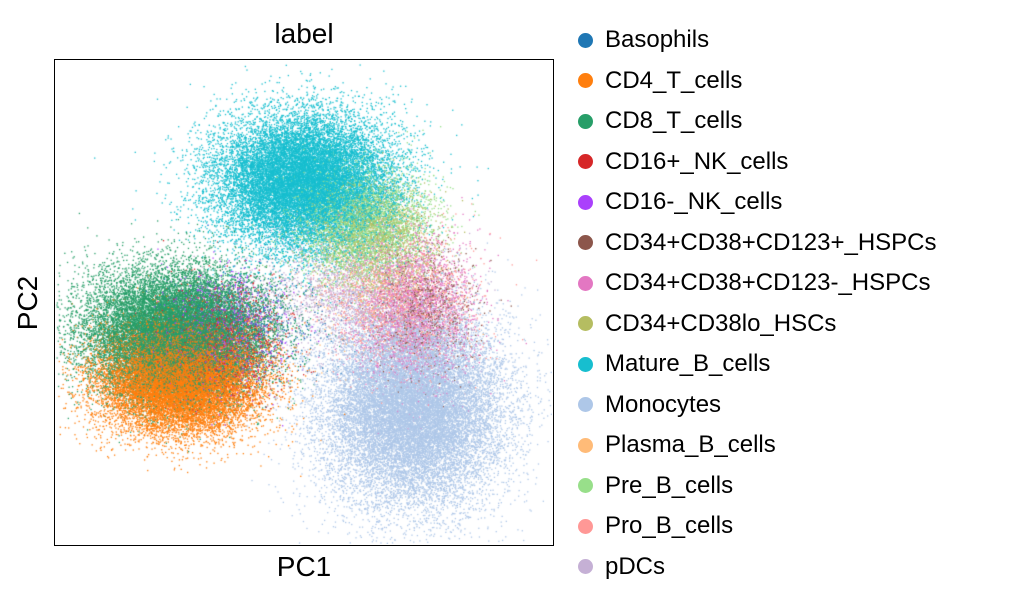 Image resolution: width=1026 pixels, height=605 pixels. Describe the element at coordinates (771, 242) in the screenshot. I see `legend-label: CD34+CD38+CD123+_HSPCs` at that location.